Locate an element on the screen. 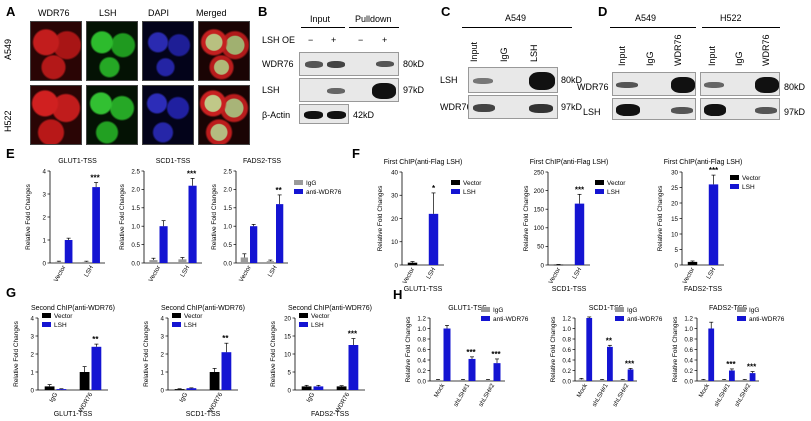 The image size is (811, 421). micrograph-h522-dapi is located at coordinates (168, 115).